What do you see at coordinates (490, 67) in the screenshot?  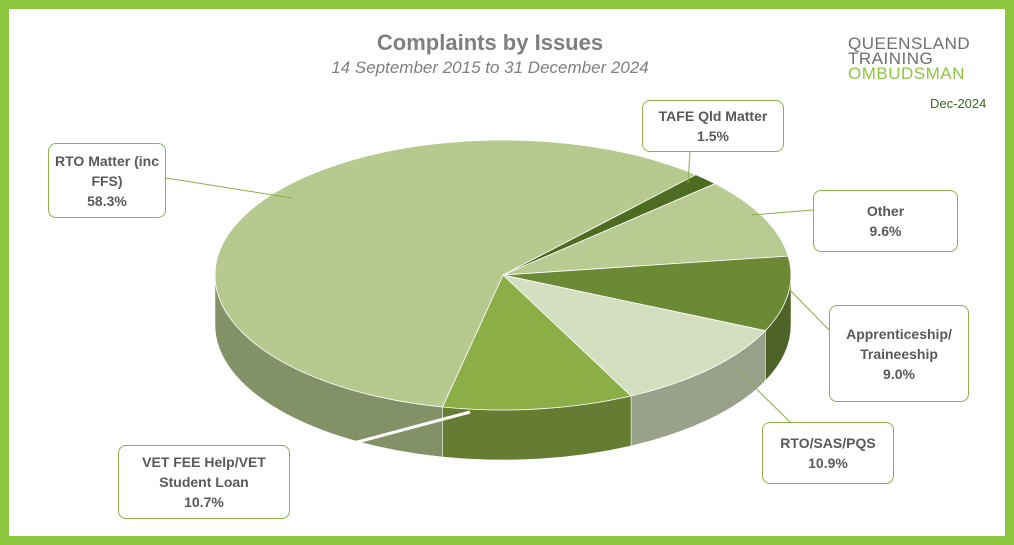 I see `chart-subtitle: 14 September 2015 to 31 December 2024` at bounding box center [490, 67].